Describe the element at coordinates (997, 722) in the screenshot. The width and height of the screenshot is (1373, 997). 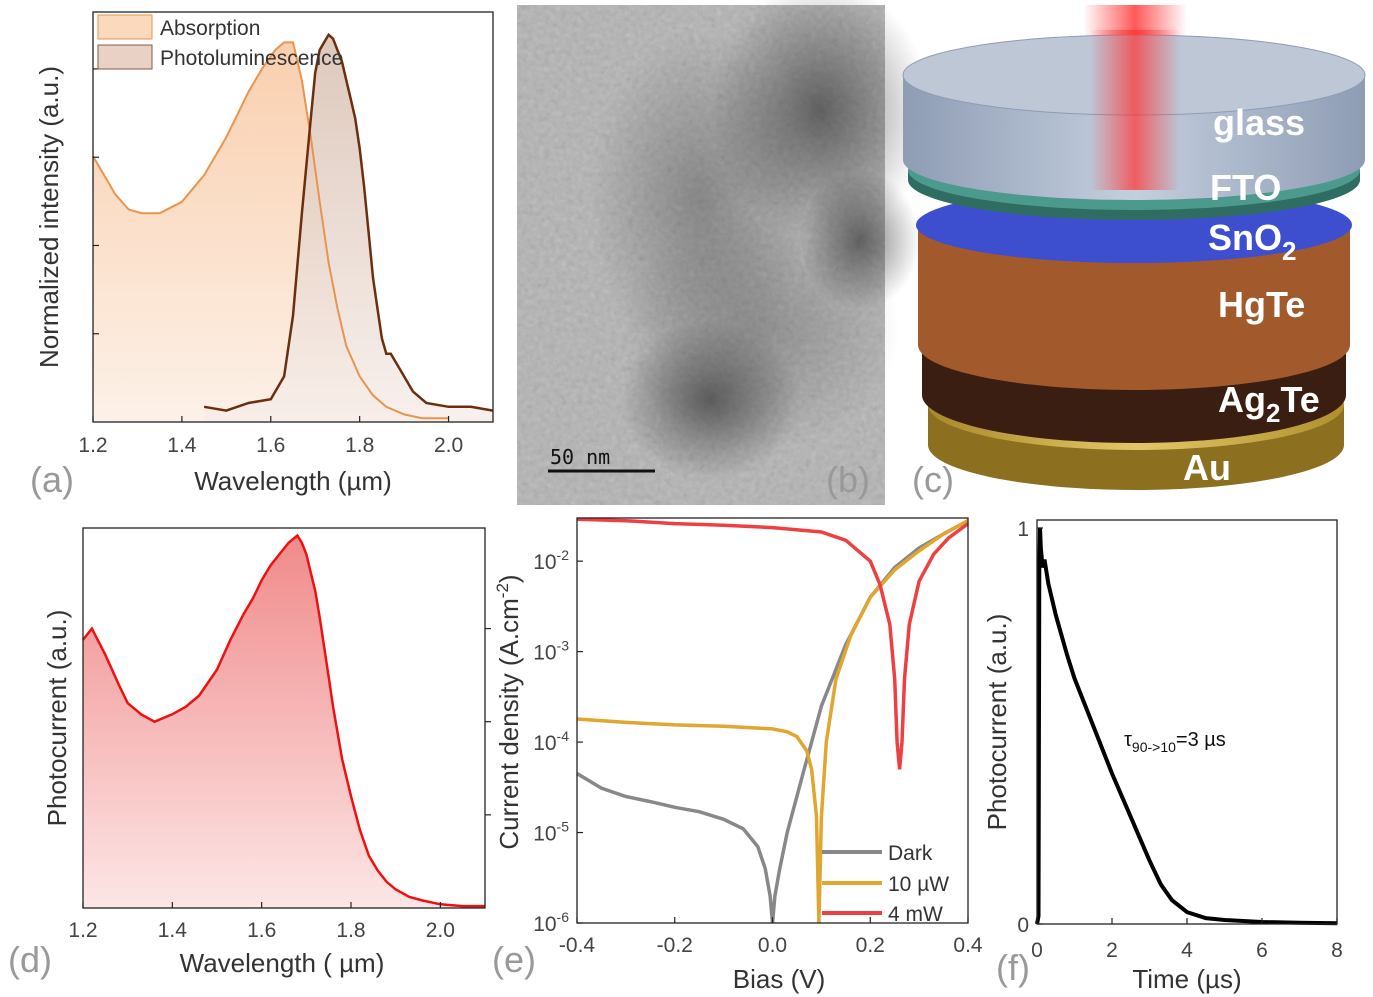
I see `panel-f-ylabel: Photocurrent (a.u.)` at that location.